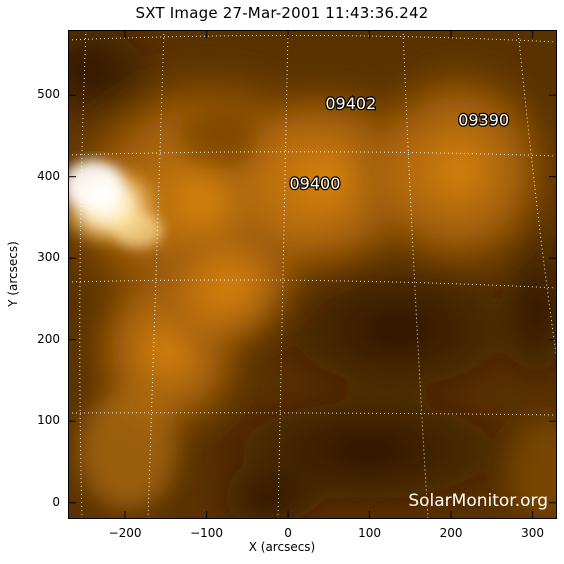 This screenshot has height=564, width=564. What do you see at coordinates (399, 143) in the screenshot?
I see `region-labels: 09402 09390 09400` at bounding box center [399, 143].